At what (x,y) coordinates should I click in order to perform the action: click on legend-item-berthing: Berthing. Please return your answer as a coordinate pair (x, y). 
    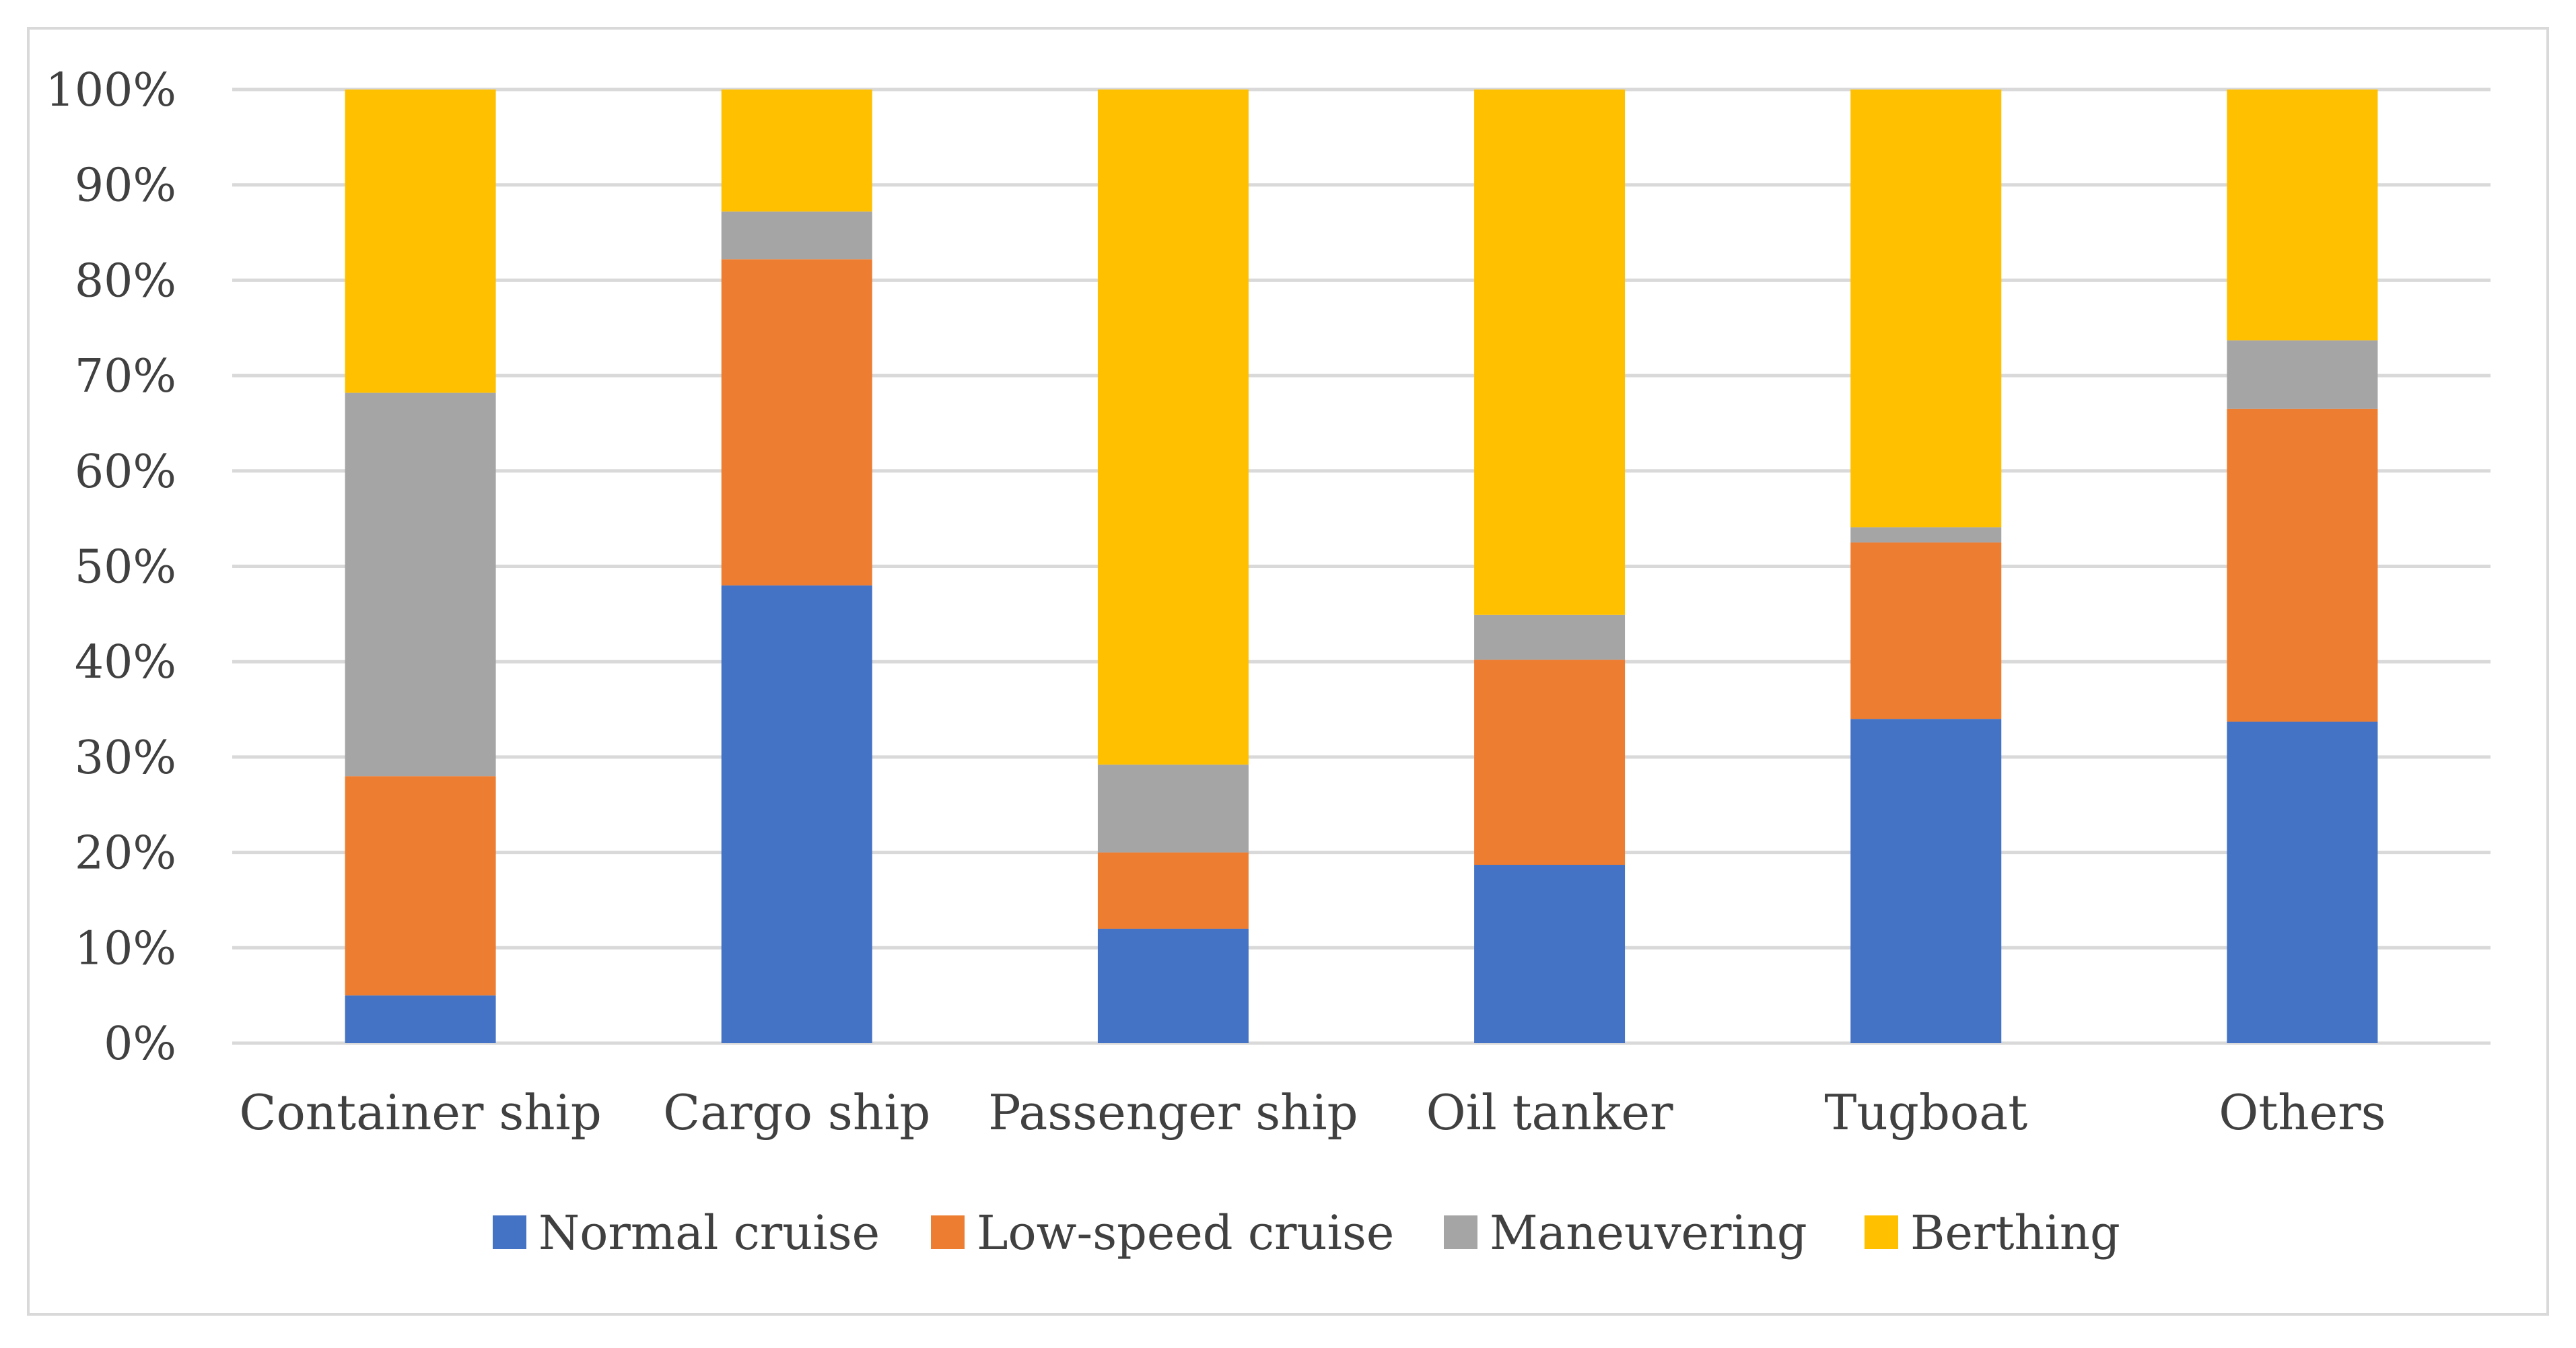
    Looking at the image, I should click on (1992, 1233).